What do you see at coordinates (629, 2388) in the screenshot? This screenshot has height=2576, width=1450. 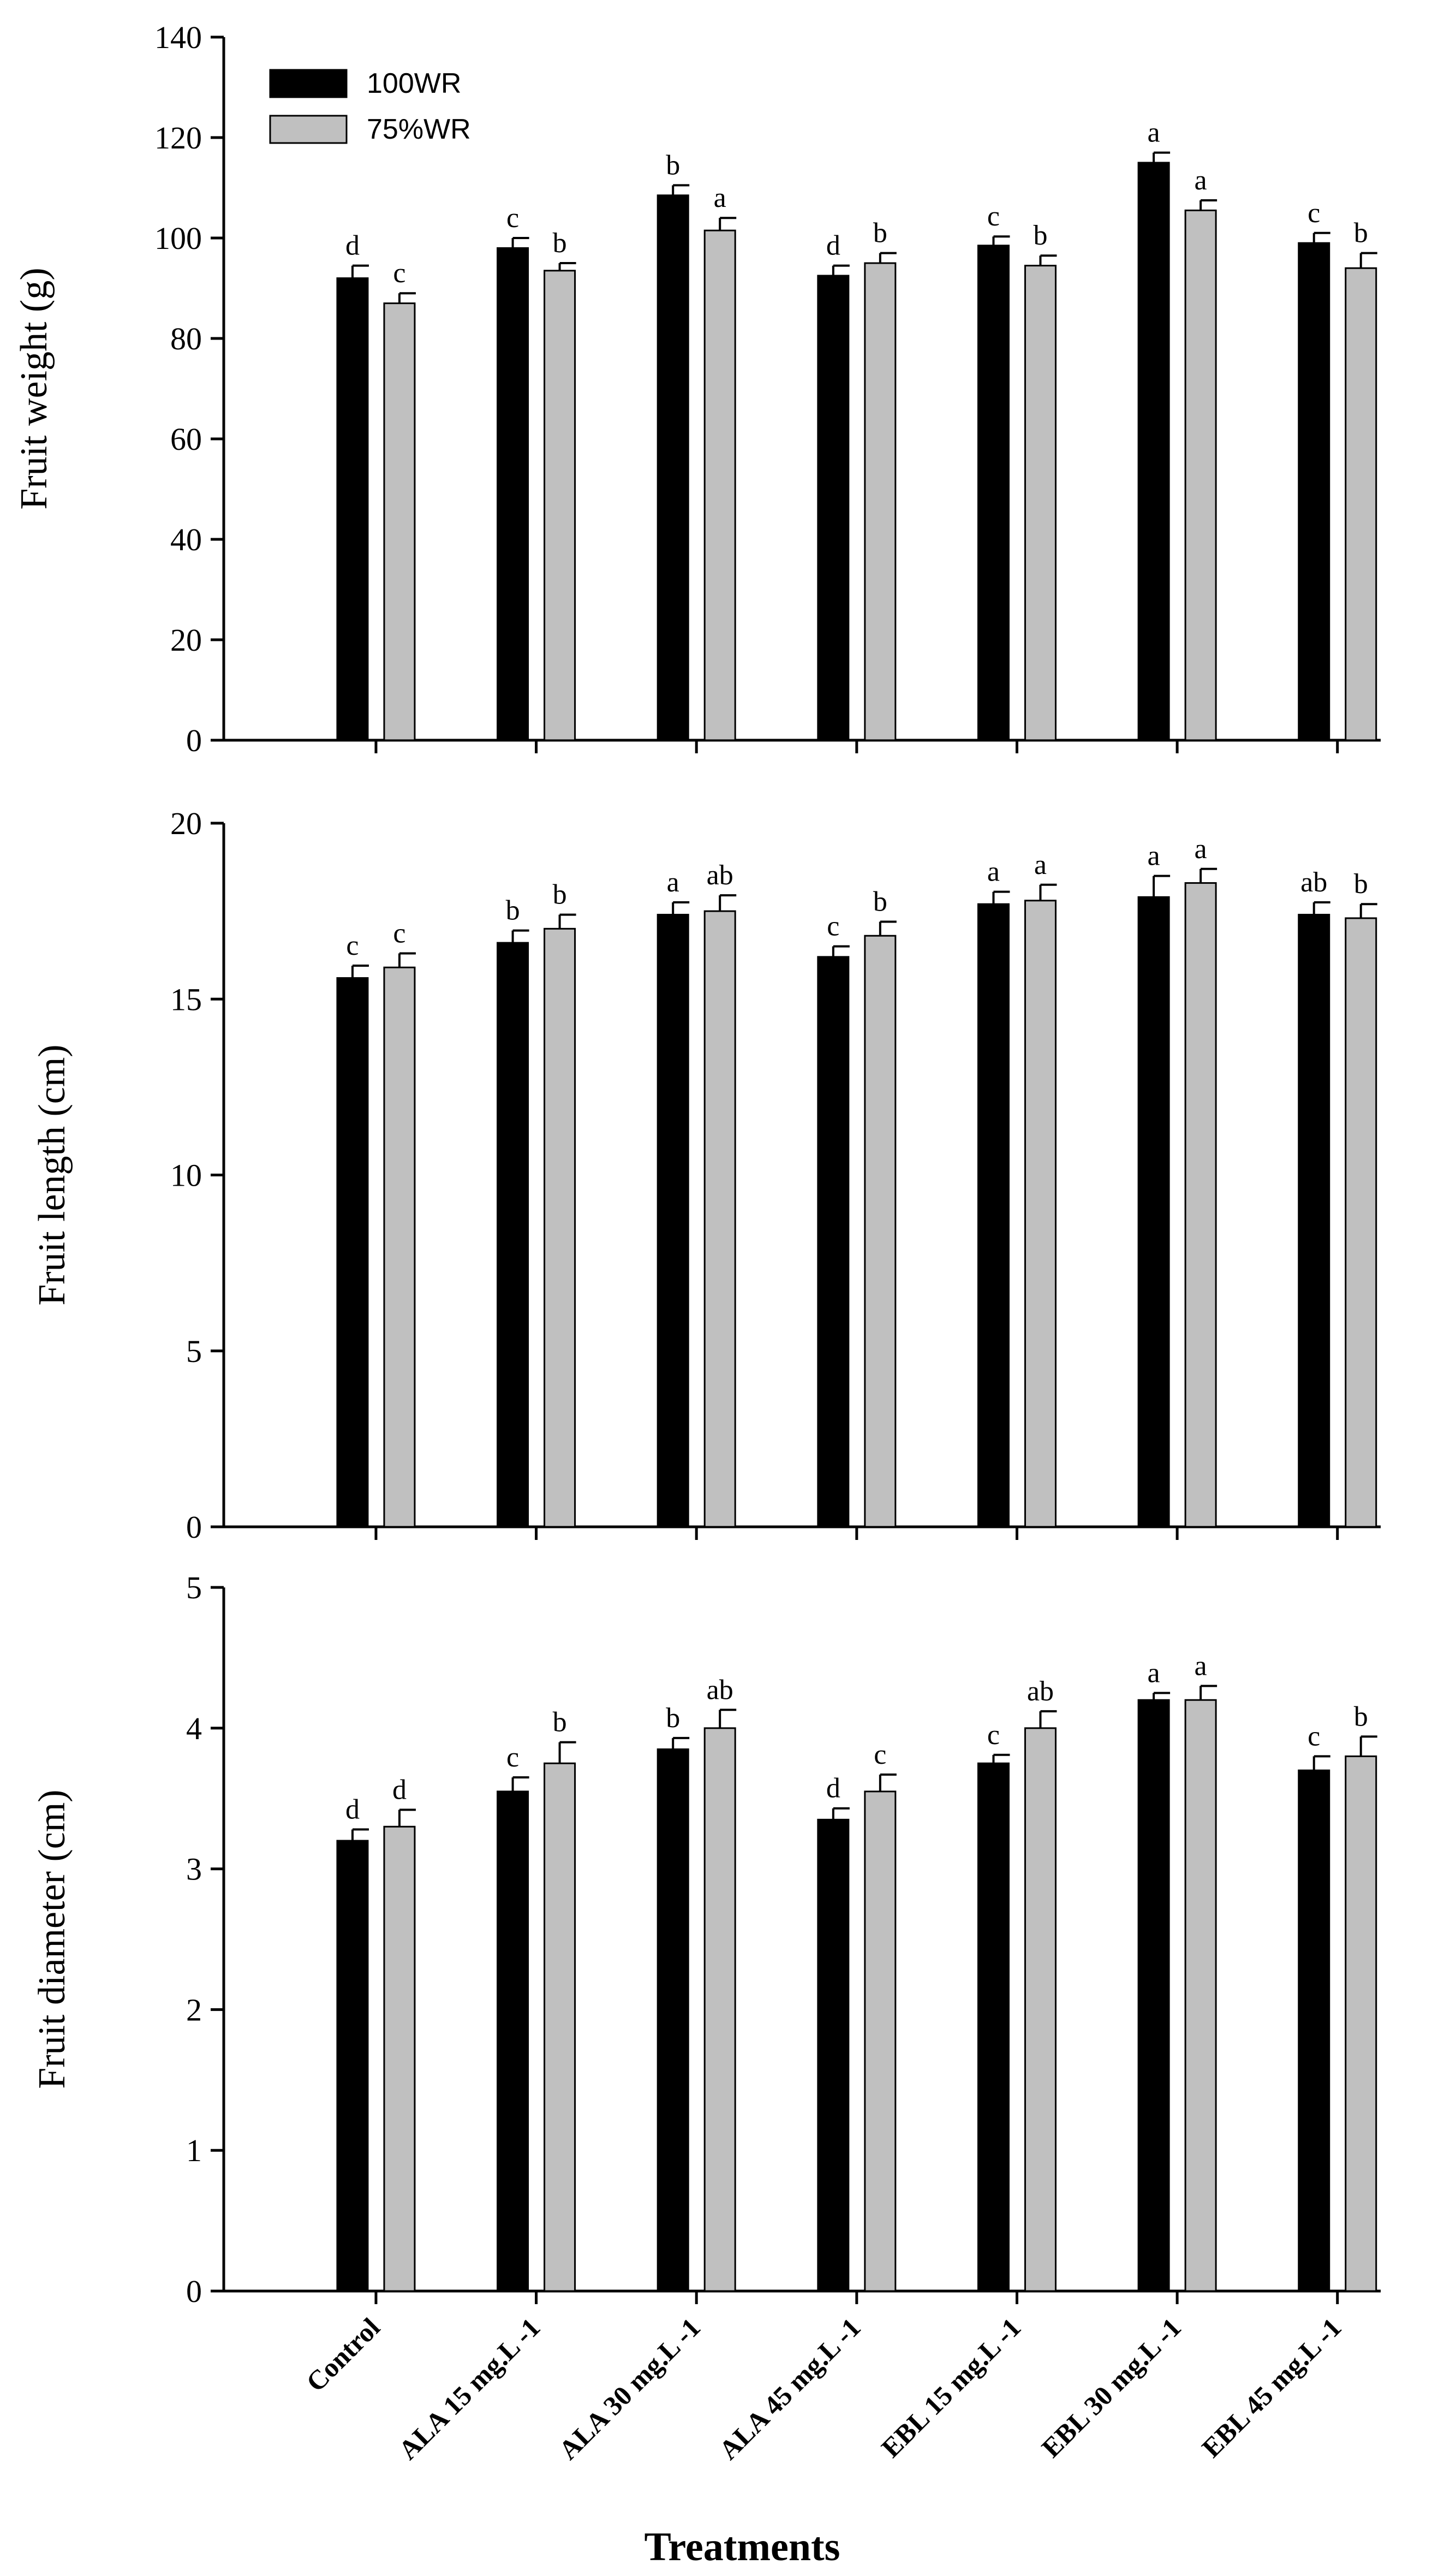 I see `x-tick-label: ALA 30 mg.L -1` at bounding box center [629, 2388].